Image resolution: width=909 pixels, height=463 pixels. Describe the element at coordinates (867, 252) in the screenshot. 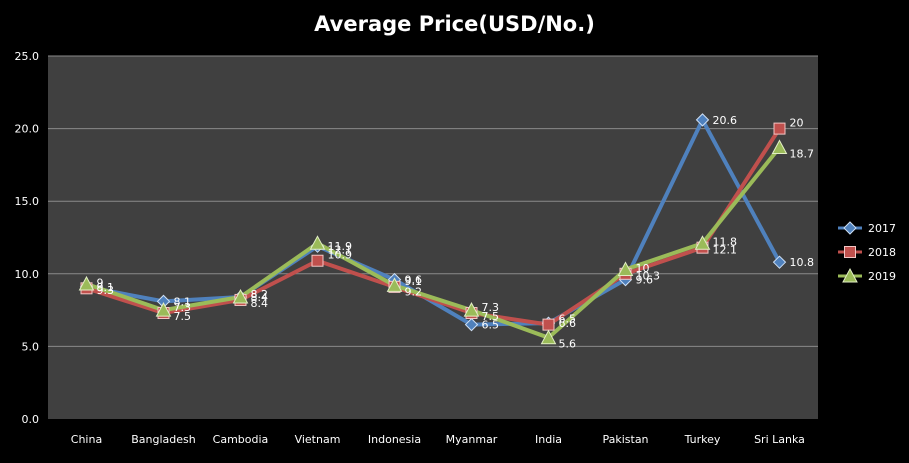

I see `legend: 2017 2018 2019` at that location.